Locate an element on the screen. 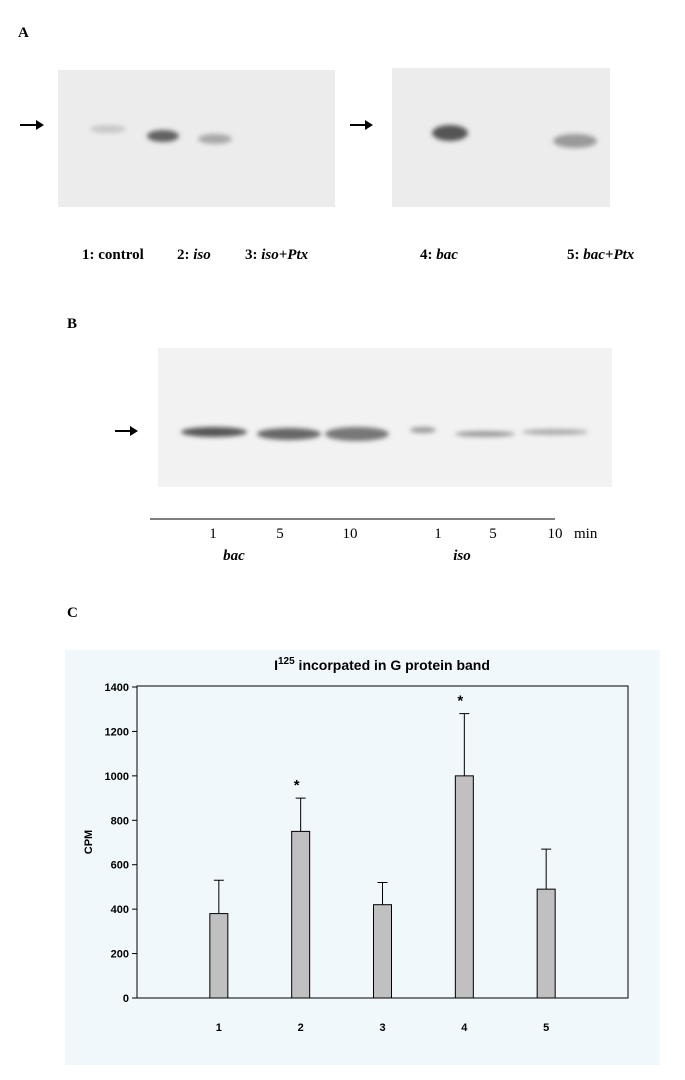  lane-label: 4: bac is located at coordinates (439, 255).